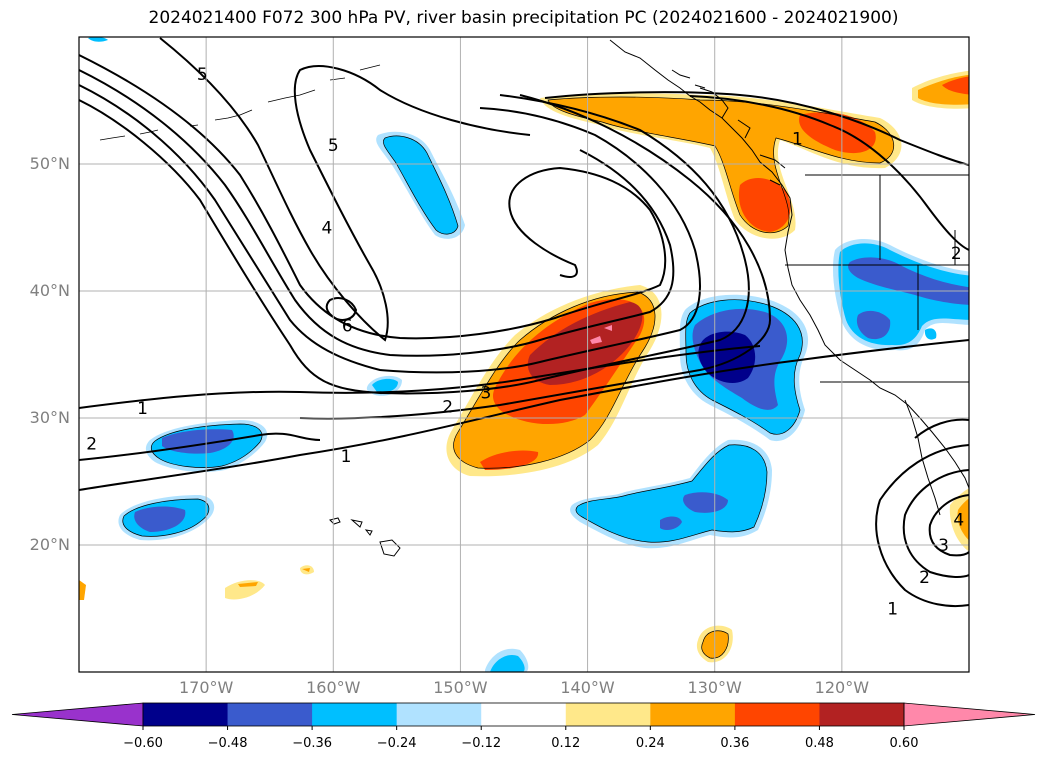 The image size is (1047, 765). Describe the element at coordinates (312, 743) in the screenshot. I see `colorbar-tick-label: −0.36` at that location.